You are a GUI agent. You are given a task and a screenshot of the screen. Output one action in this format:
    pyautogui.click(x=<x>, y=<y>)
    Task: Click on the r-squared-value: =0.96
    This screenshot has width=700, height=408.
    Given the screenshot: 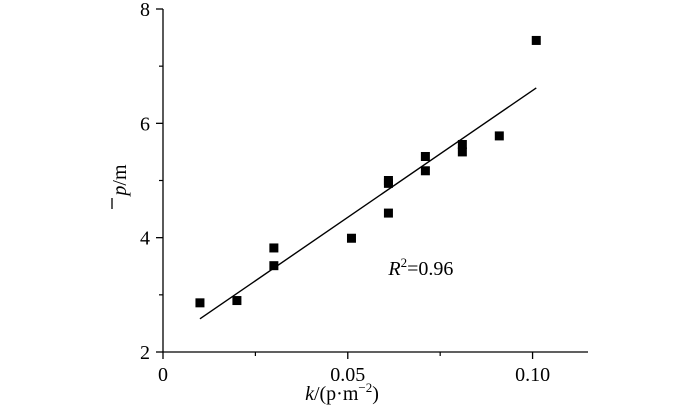 What is the action you would take?
    pyautogui.click(x=430, y=269)
    